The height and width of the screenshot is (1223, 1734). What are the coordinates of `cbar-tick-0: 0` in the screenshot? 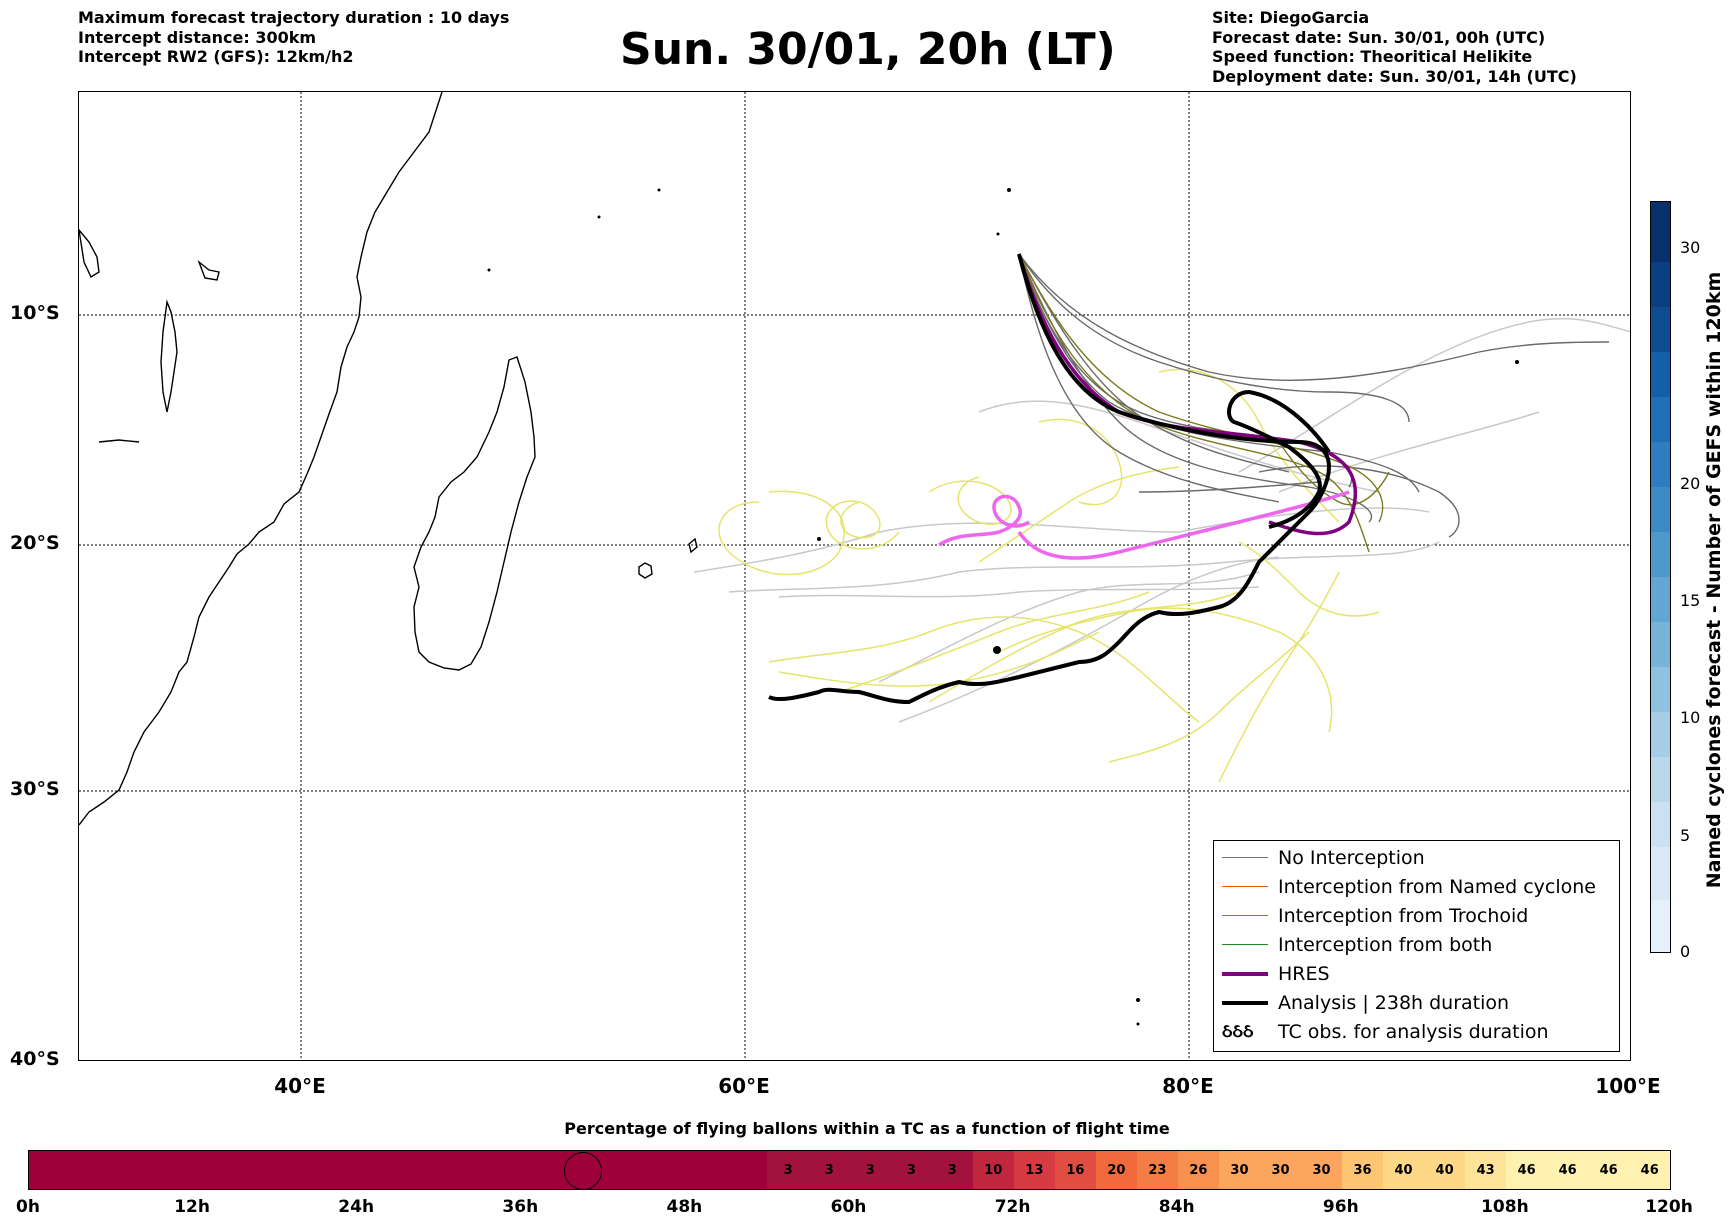 It's located at (1685, 951).